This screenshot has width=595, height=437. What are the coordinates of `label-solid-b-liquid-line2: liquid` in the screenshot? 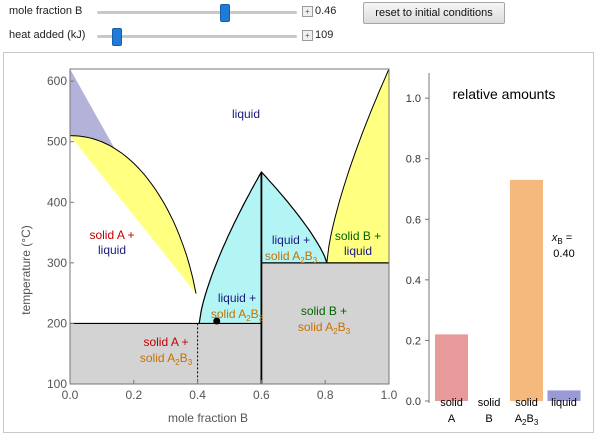 It's located at (358, 251).